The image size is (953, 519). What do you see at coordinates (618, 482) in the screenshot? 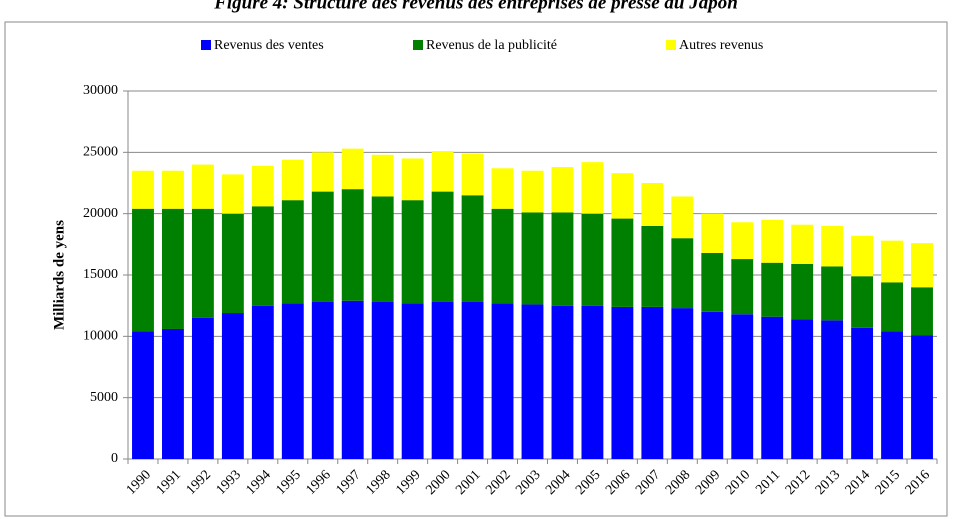
I see `x-tick-label: 2006` at bounding box center [618, 482].